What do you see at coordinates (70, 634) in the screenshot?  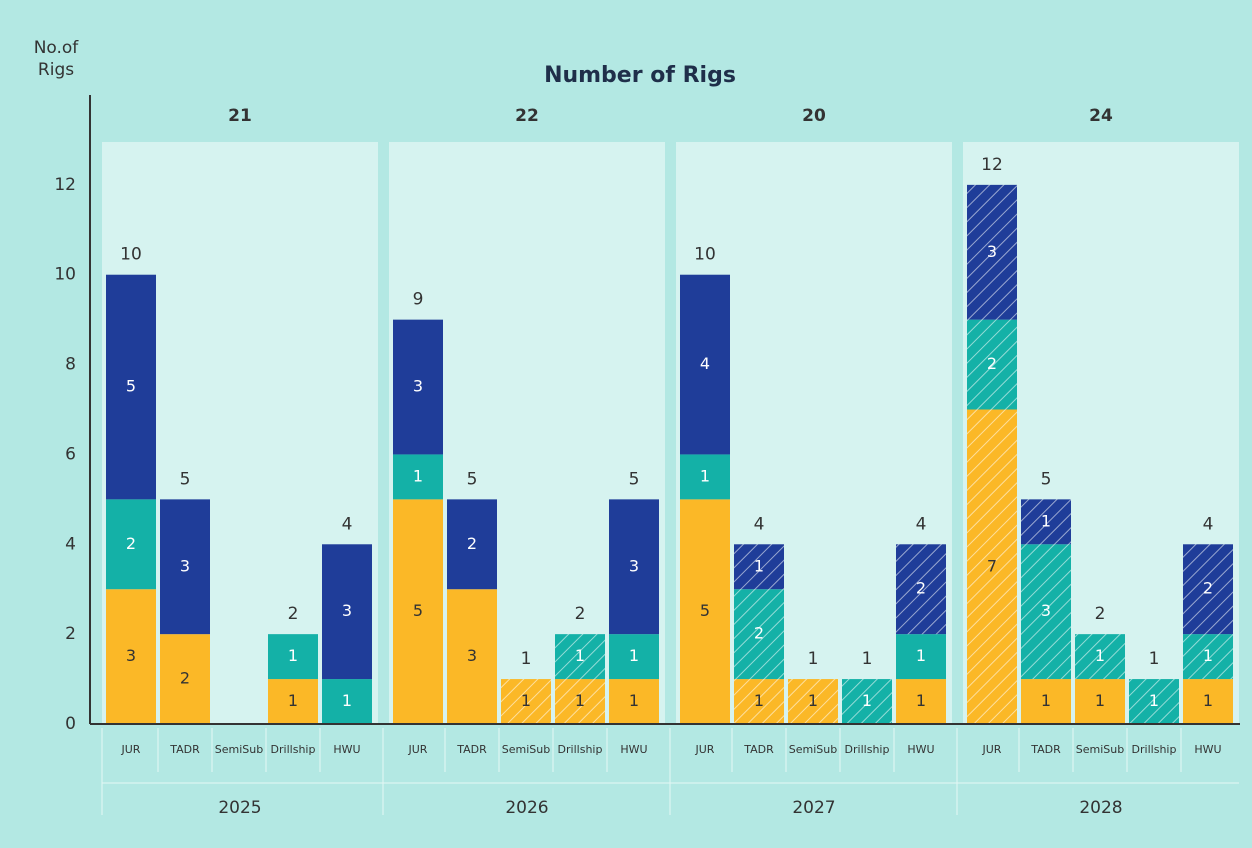 I see `y-tick-label: 2` at bounding box center [70, 634].